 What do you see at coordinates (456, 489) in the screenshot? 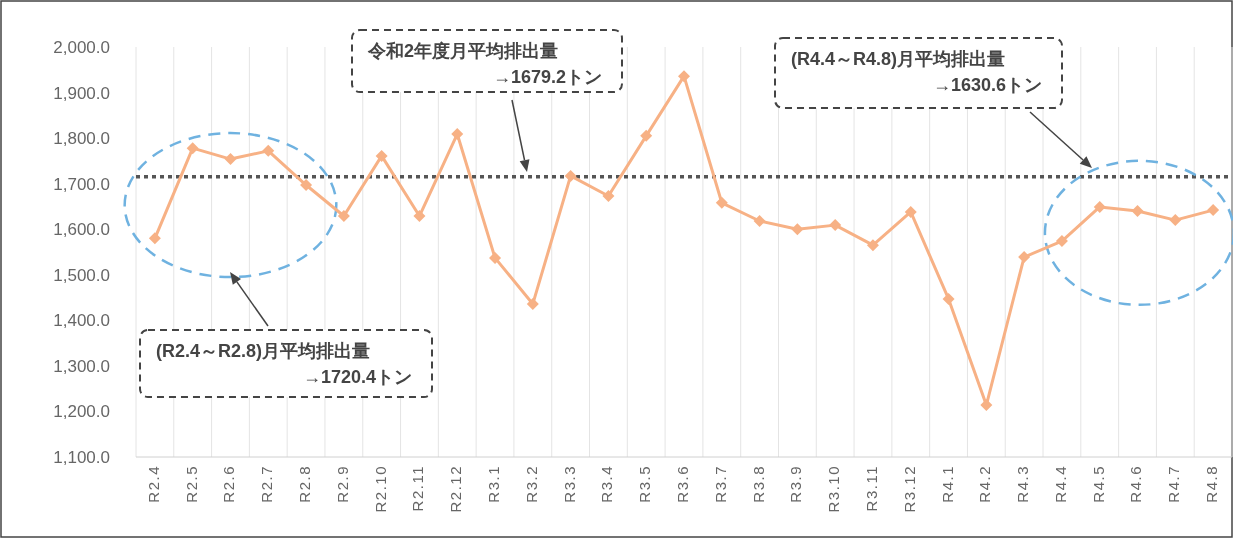
I see `x-tick-label: R2.12` at bounding box center [456, 489].